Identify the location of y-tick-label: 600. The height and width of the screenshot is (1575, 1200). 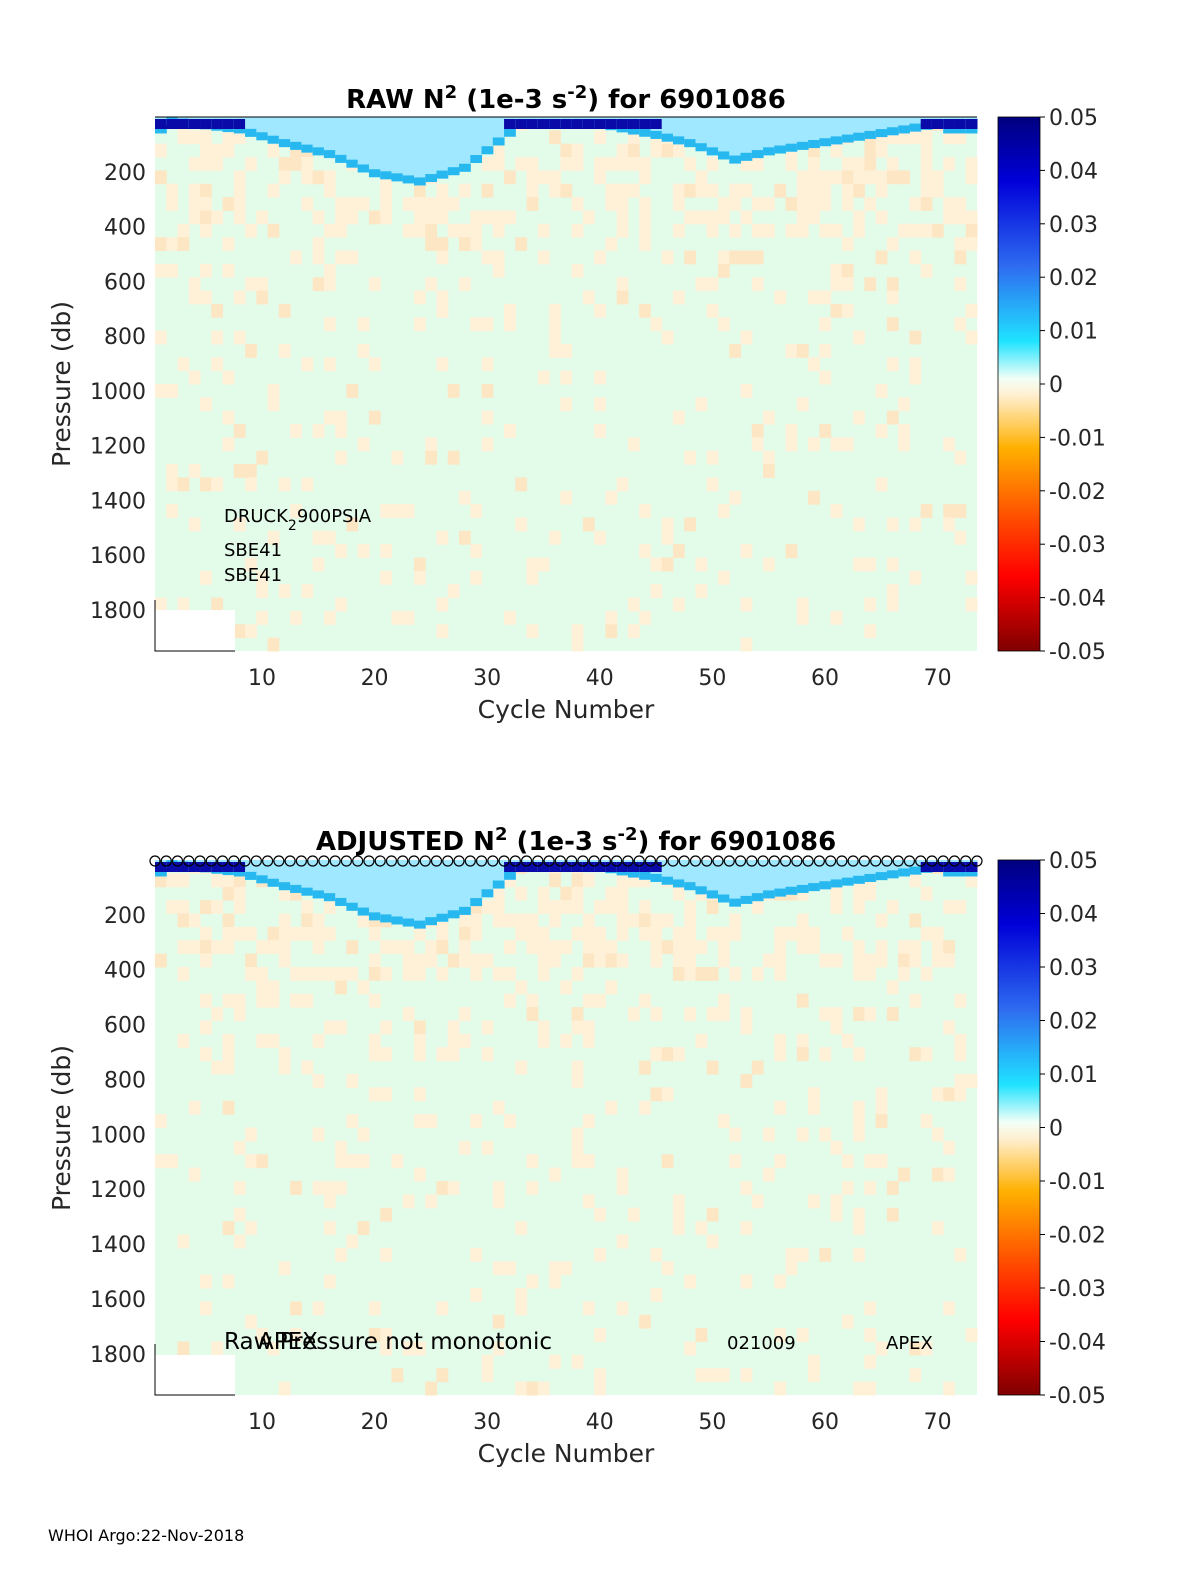
(125, 1026).